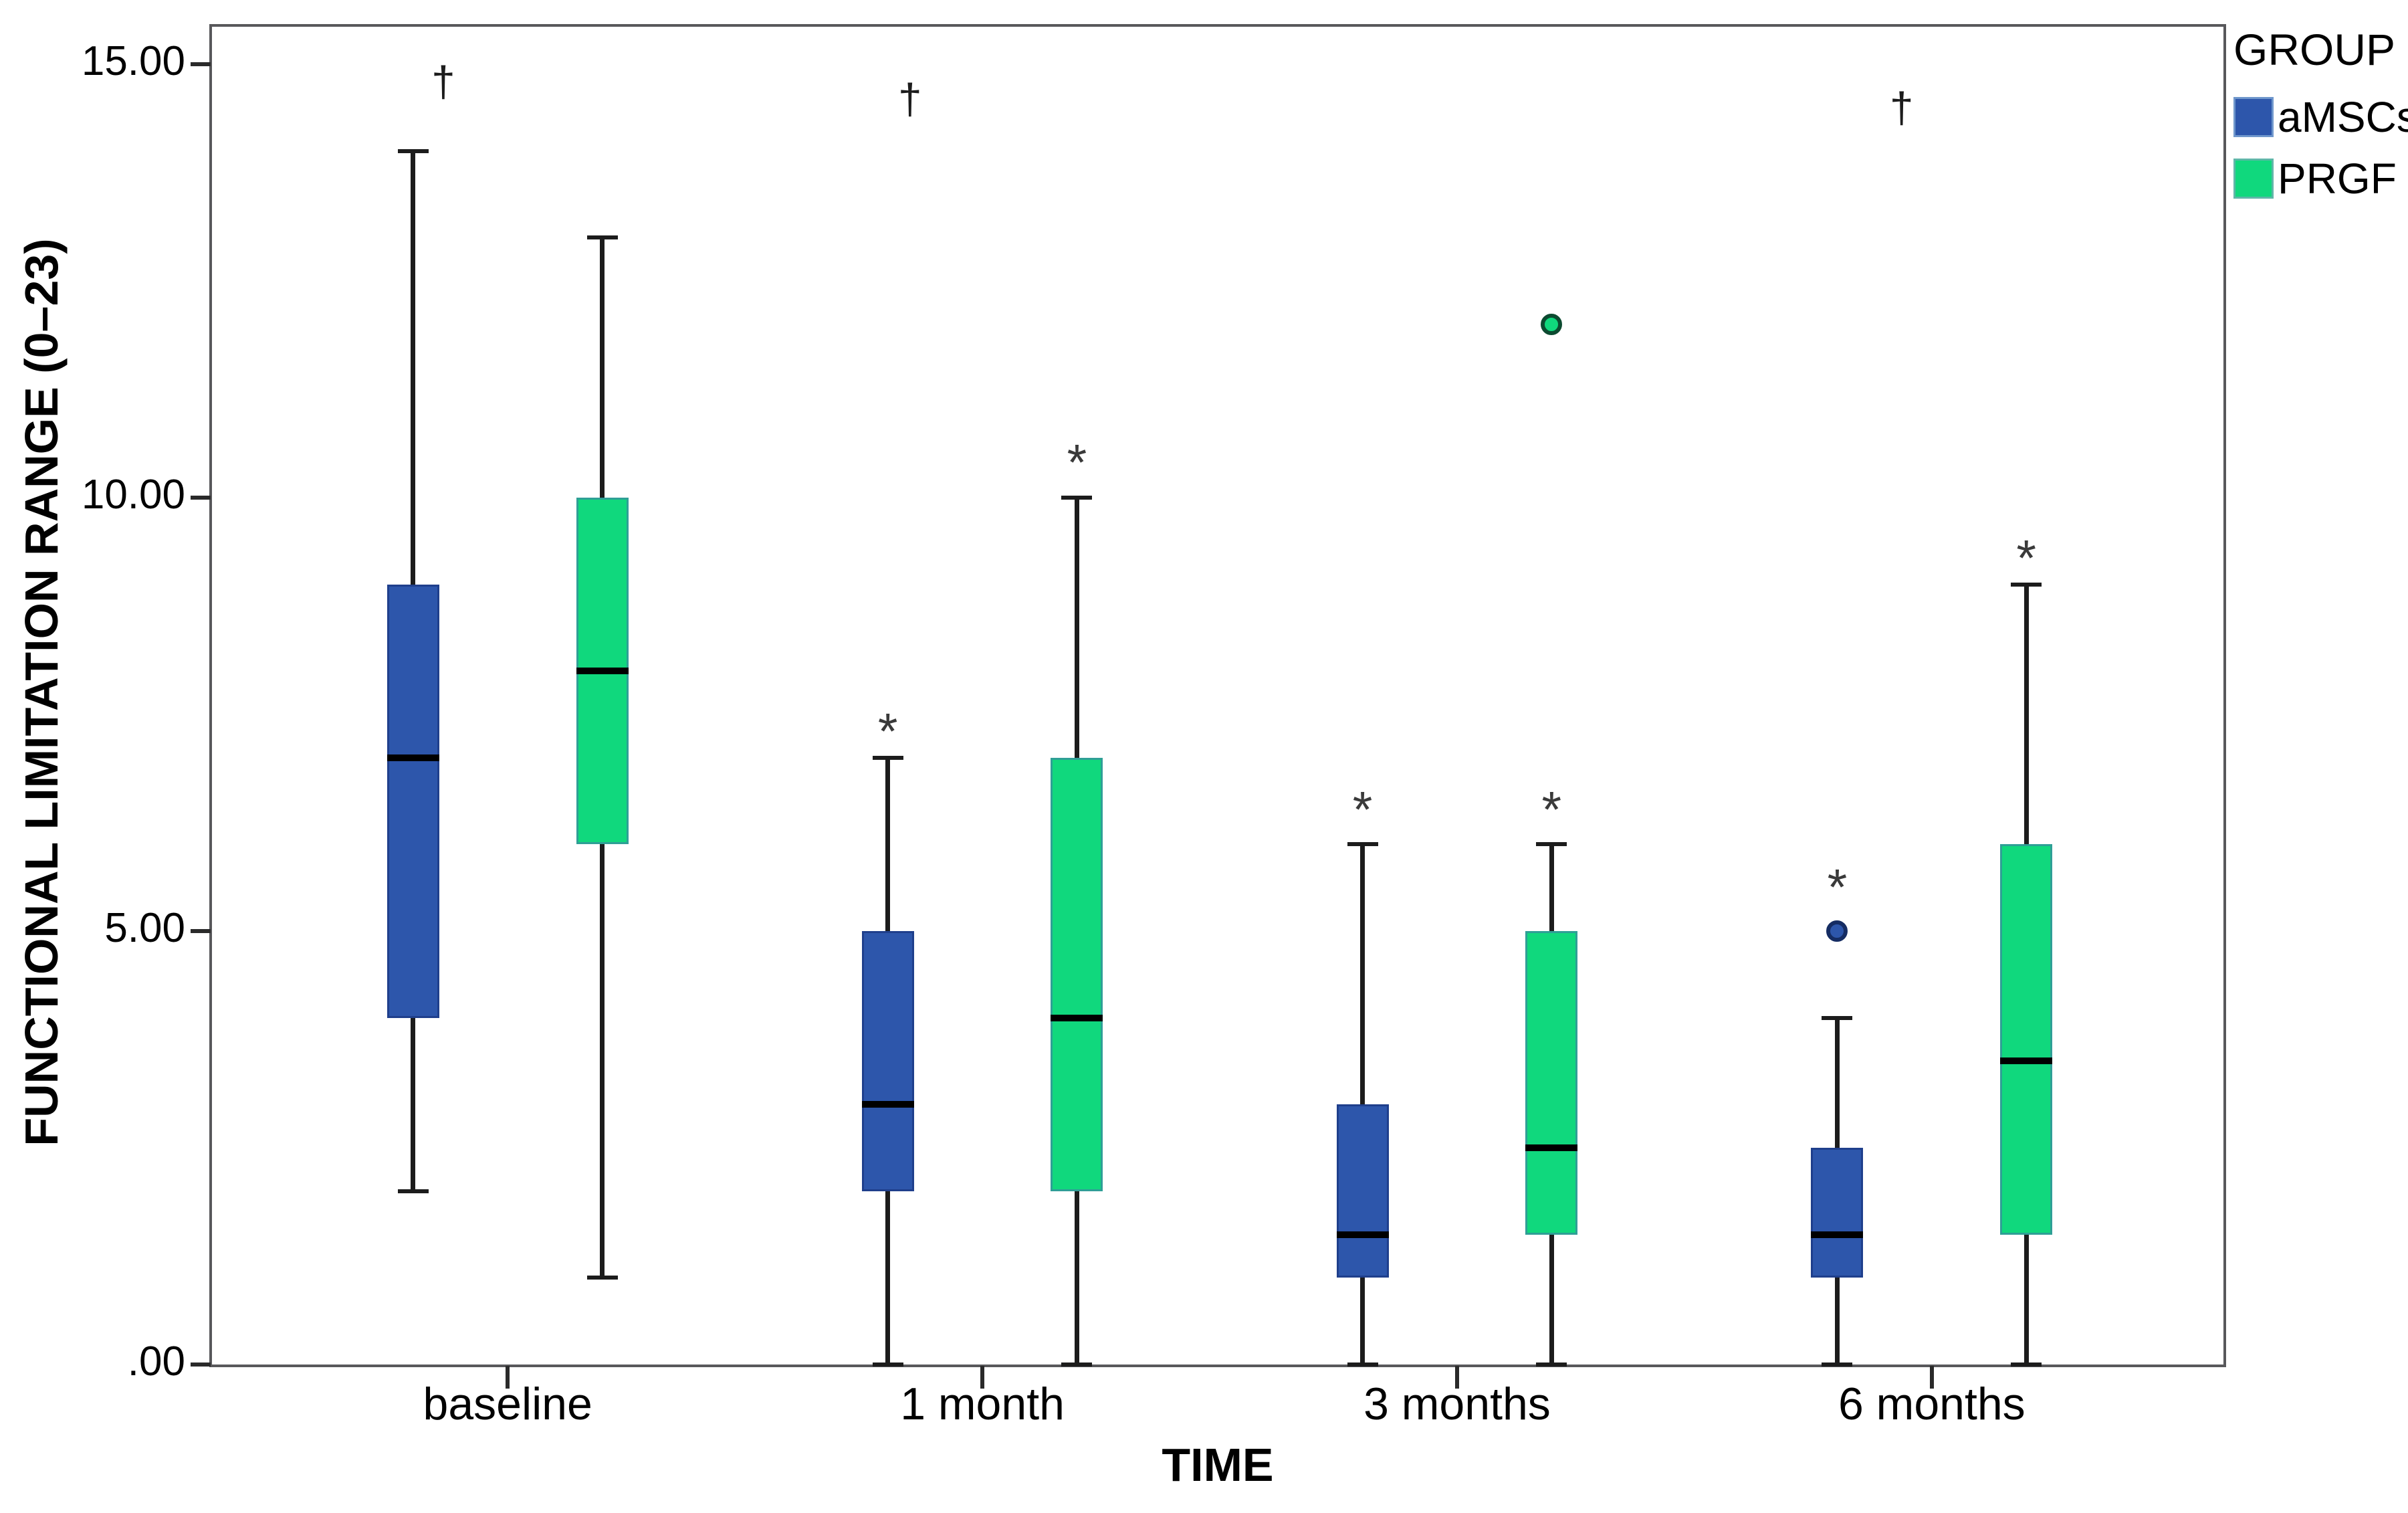  Describe the element at coordinates (909, 98) in the screenshot. I see `dagger-annotation-aMSCs-1-month: †` at that location.